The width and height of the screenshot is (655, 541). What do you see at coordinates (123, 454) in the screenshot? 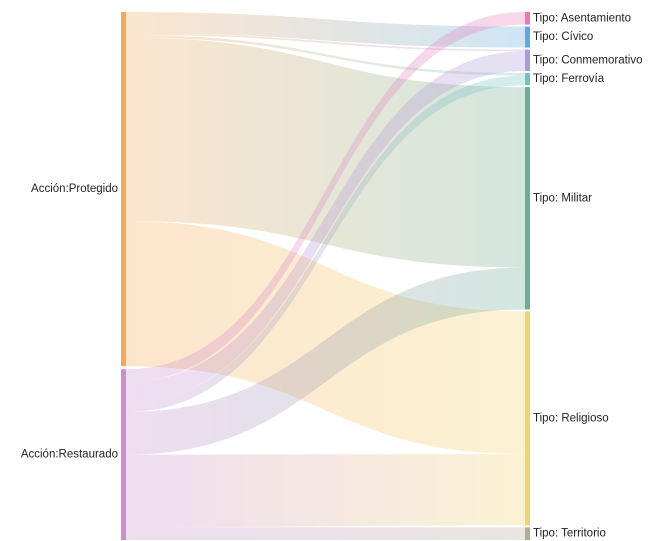
I see `node-restaurado` at bounding box center [123, 454].